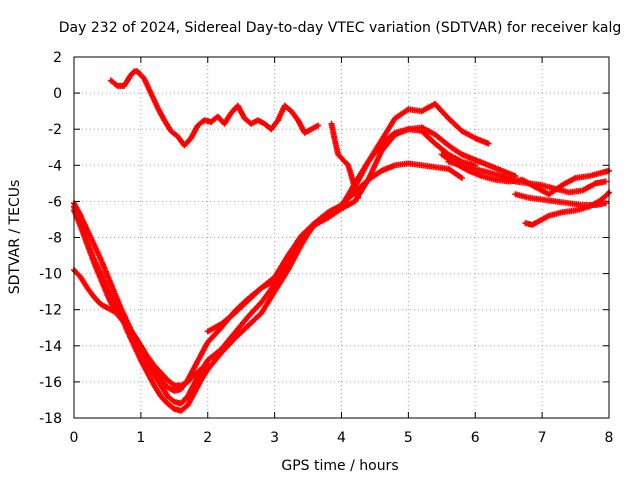 The image size is (640, 480). Describe the element at coordinates (50, 419) in the screenshot. I see `y-tick-label: -18` at that location.